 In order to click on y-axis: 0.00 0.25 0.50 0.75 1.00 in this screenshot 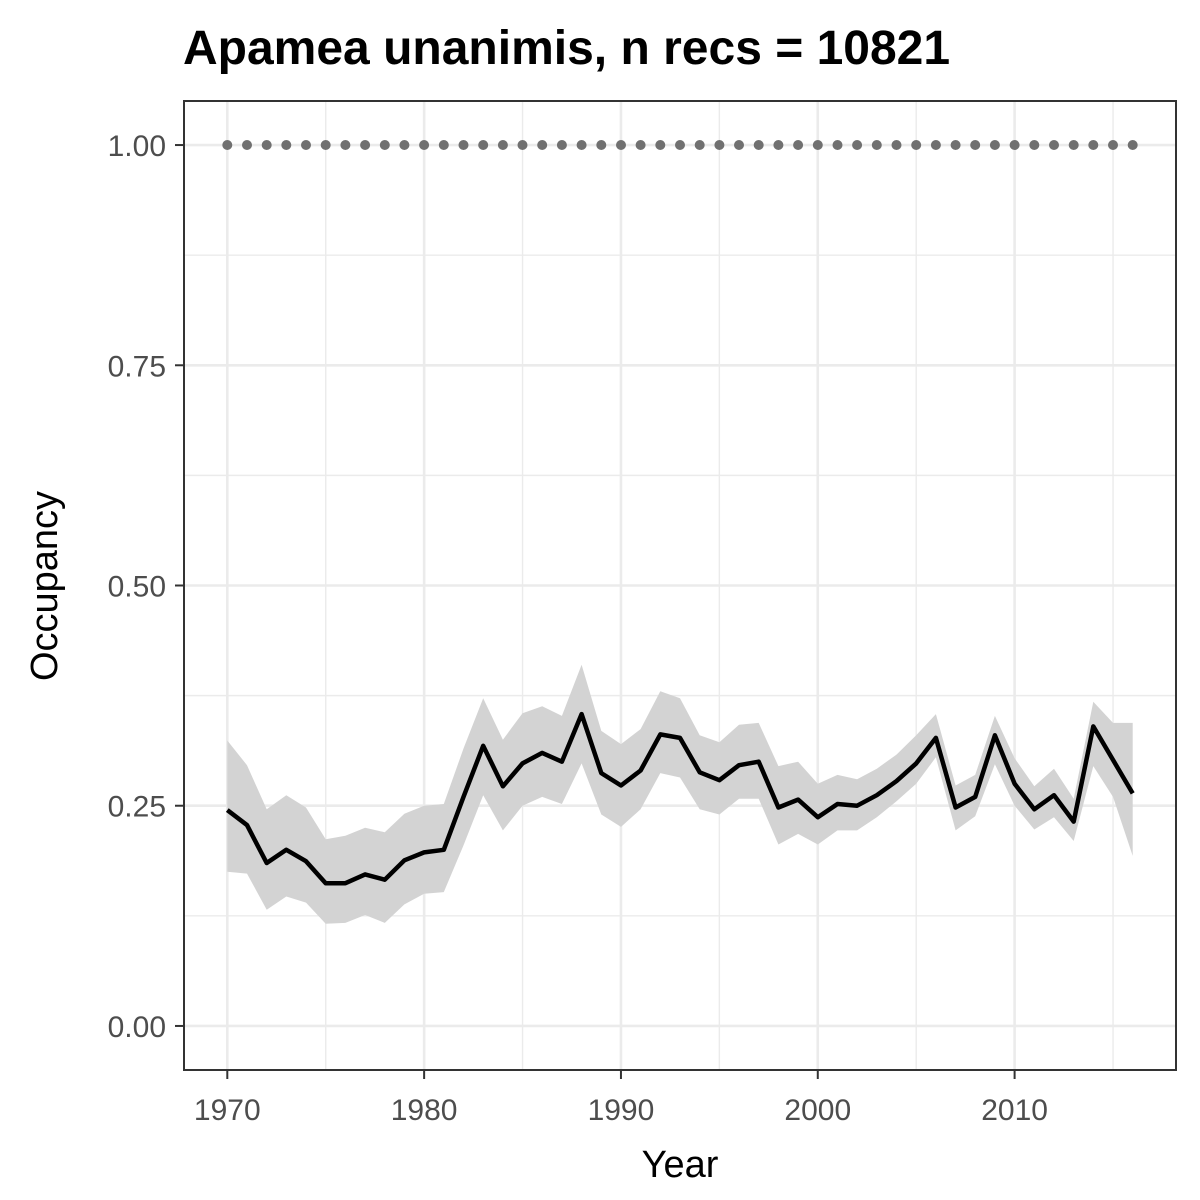, I will do `click(146, 587)`.